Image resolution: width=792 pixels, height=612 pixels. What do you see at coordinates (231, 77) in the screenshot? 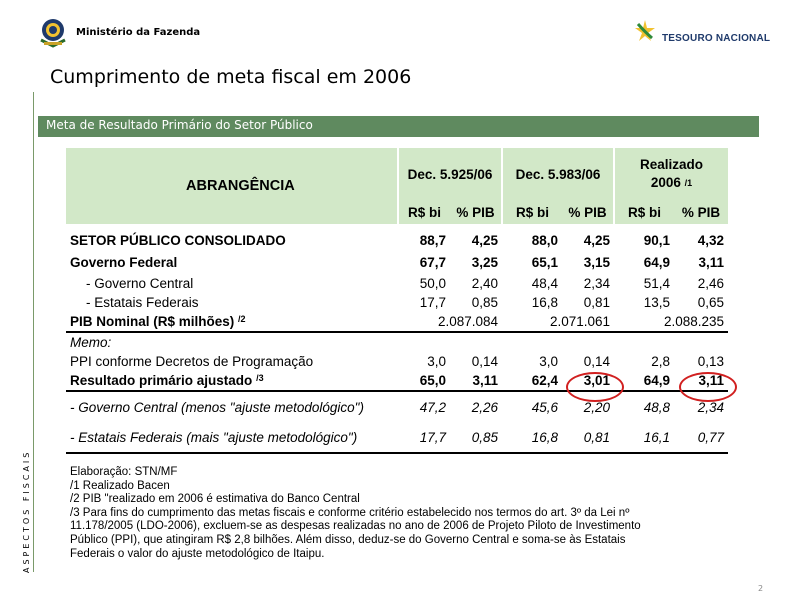
I see `page-title: Cumprimento de meta fiscal em 2006` at bounding box center [231, 77].